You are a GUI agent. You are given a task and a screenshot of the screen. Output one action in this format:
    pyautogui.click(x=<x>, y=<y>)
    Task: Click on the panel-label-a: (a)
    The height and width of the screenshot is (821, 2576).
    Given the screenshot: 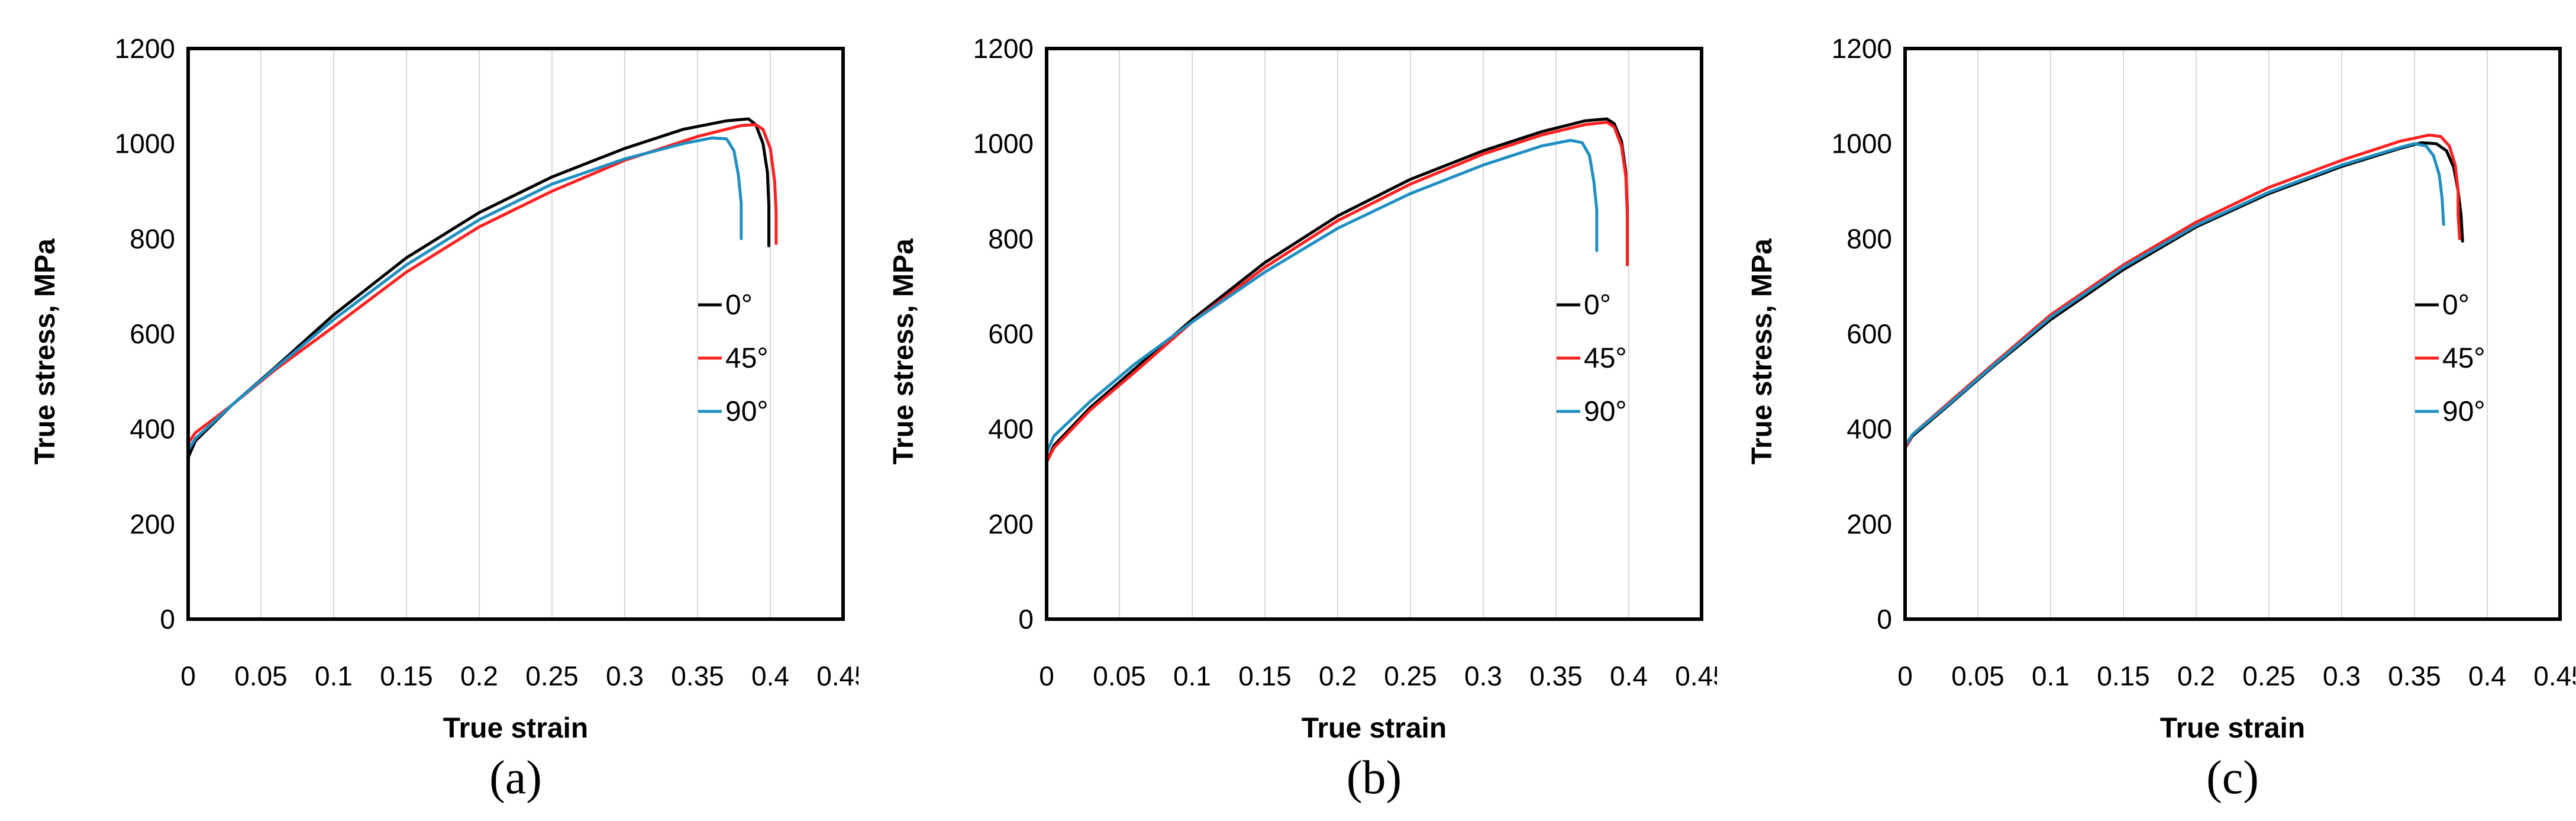 What is the action you would take?
    pyautogui.click(x=515, y=778)
    